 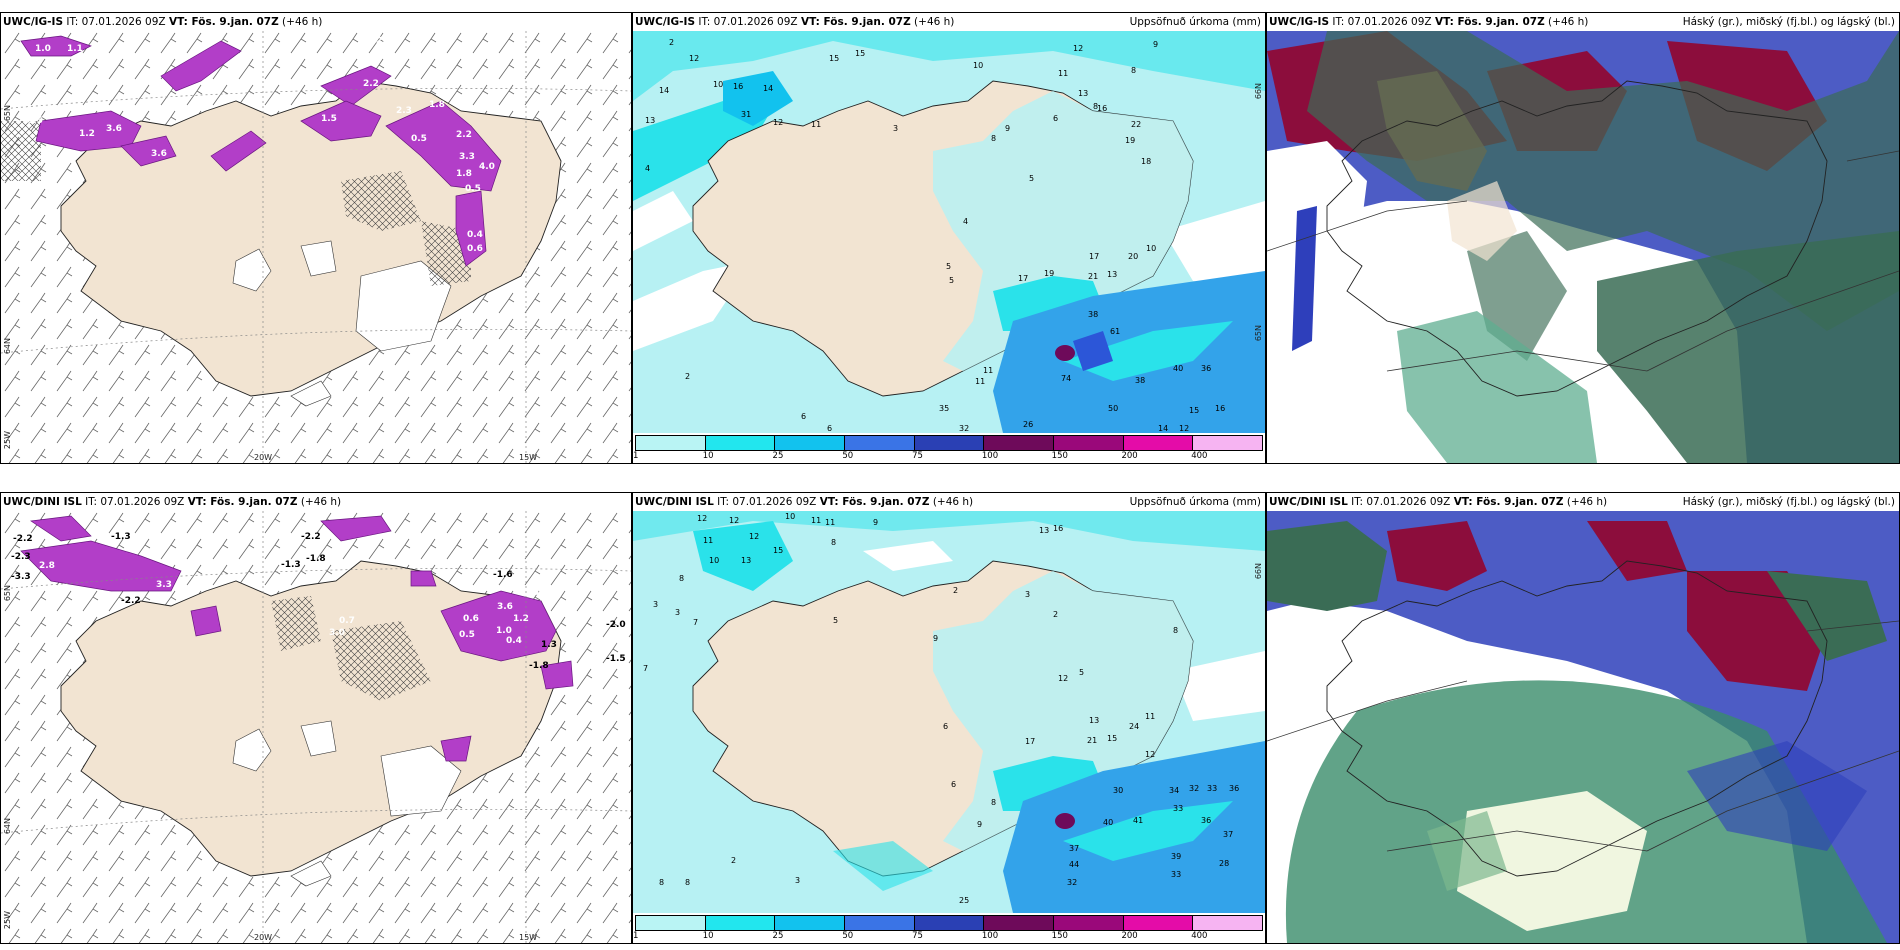 I want to click on svg-text: 9, so click(x=935, y=638).